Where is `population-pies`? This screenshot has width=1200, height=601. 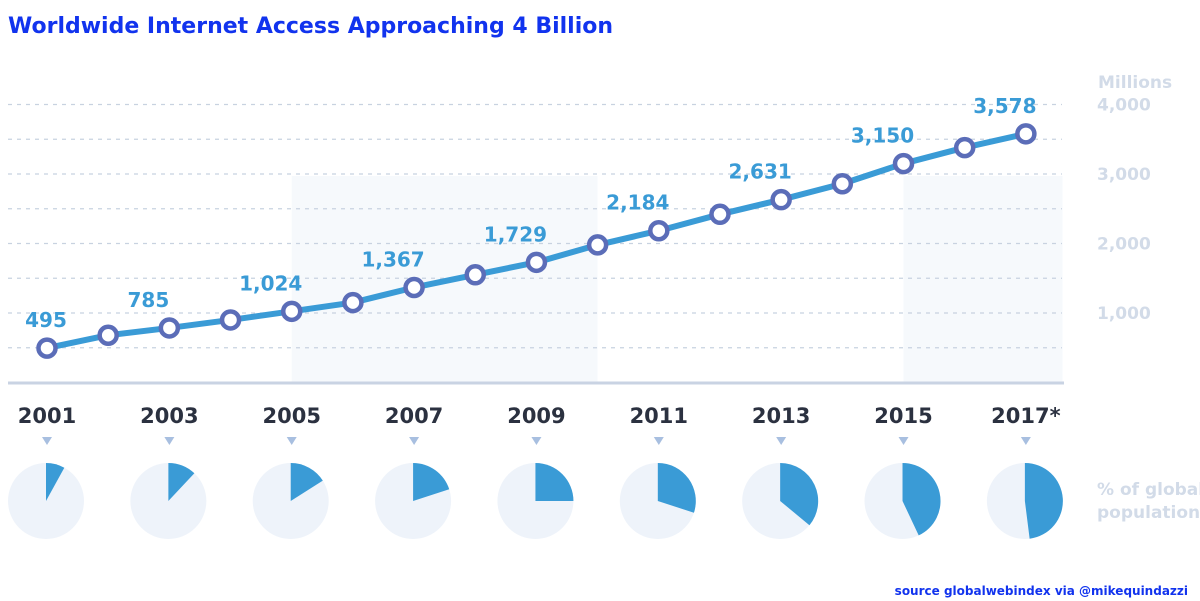
population-pies is located at coordinates (535, 501).